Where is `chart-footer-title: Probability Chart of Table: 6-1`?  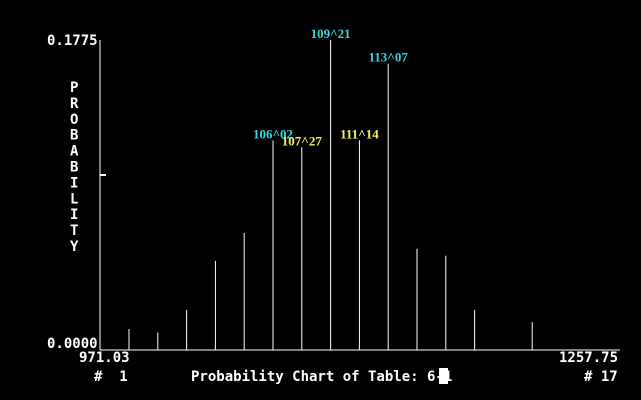 chart-footer-title: Probability Chart of Table: 6-1 is located at coordinates (321, 377).